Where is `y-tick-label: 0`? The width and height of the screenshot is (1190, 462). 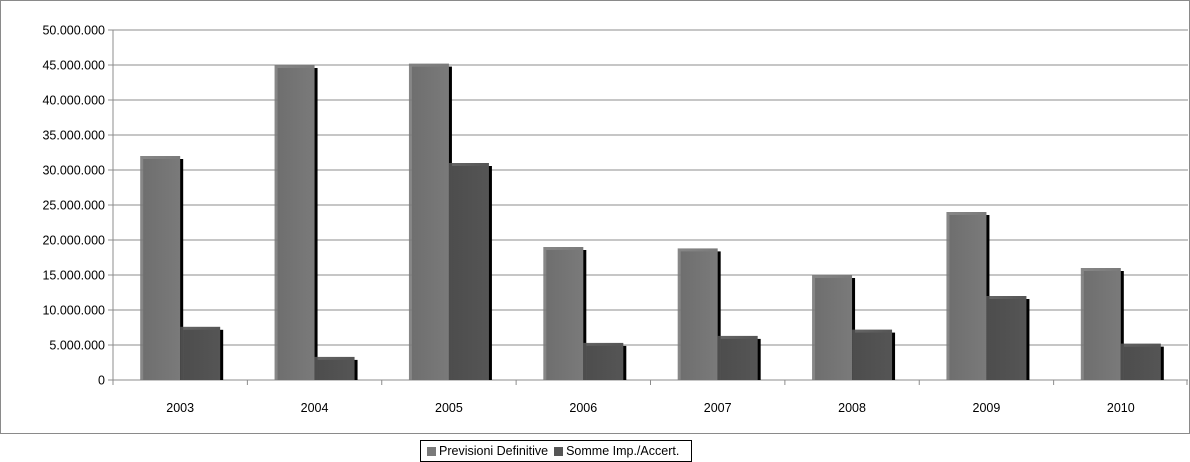
y-tick-label: 0 is located at coordinates (101, 381).